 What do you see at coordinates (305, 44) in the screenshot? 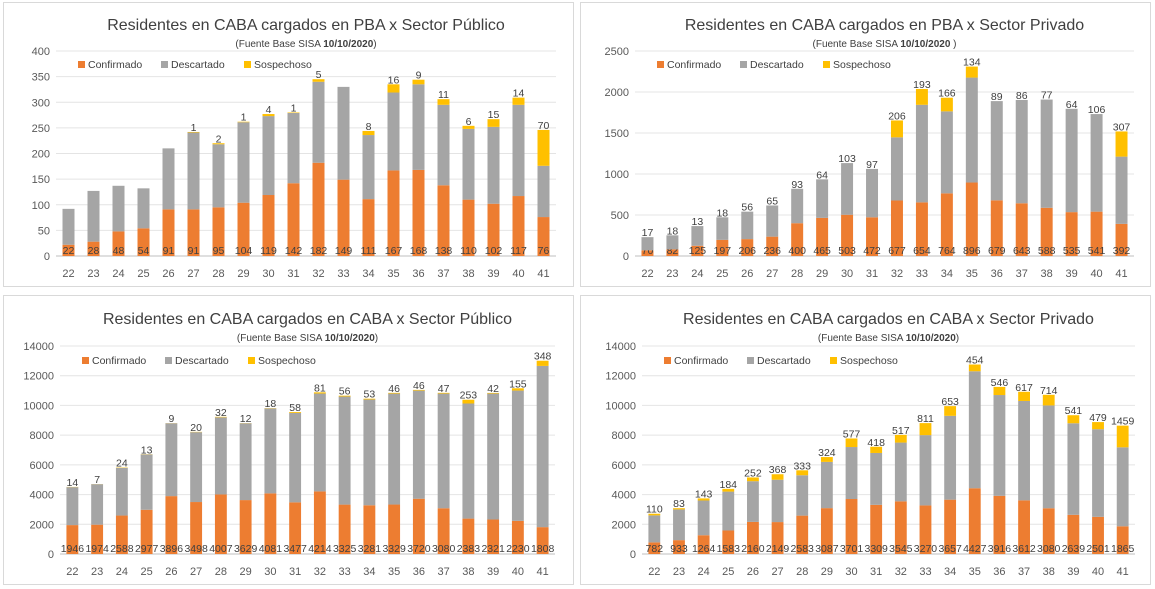
I see `chart-subtitle: (Fuente Base SISA 10/10/2020)` at bounding box center [305, 44].